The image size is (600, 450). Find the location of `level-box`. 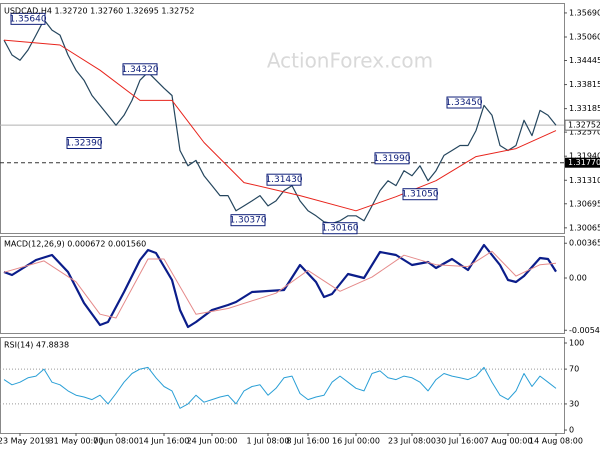

level-box is located at coordinates (582, 162).